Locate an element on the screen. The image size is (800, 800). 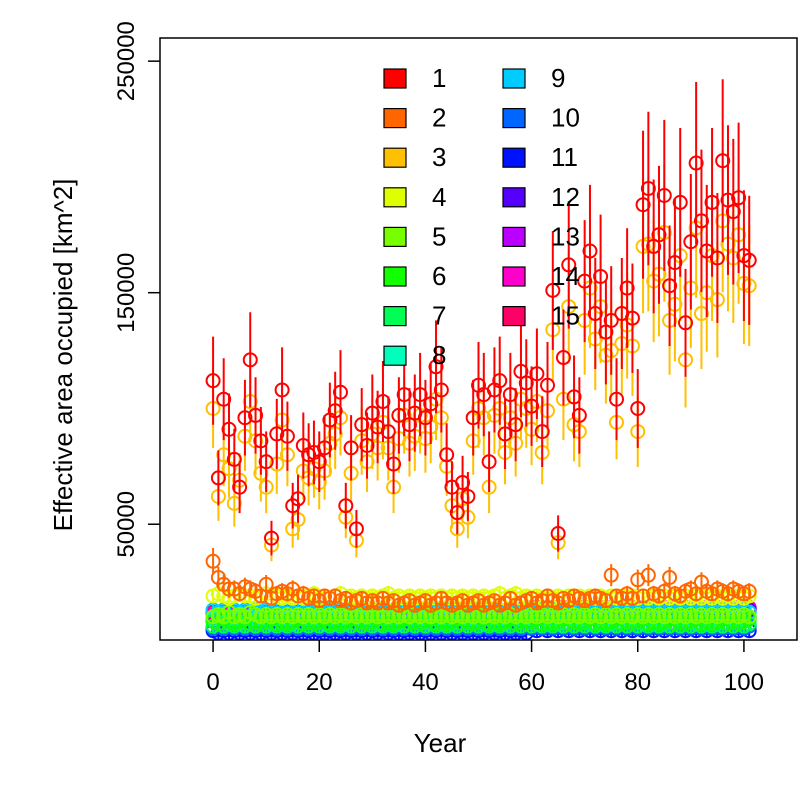
legend-item-9: 9 is located at coordinates (533, 78).